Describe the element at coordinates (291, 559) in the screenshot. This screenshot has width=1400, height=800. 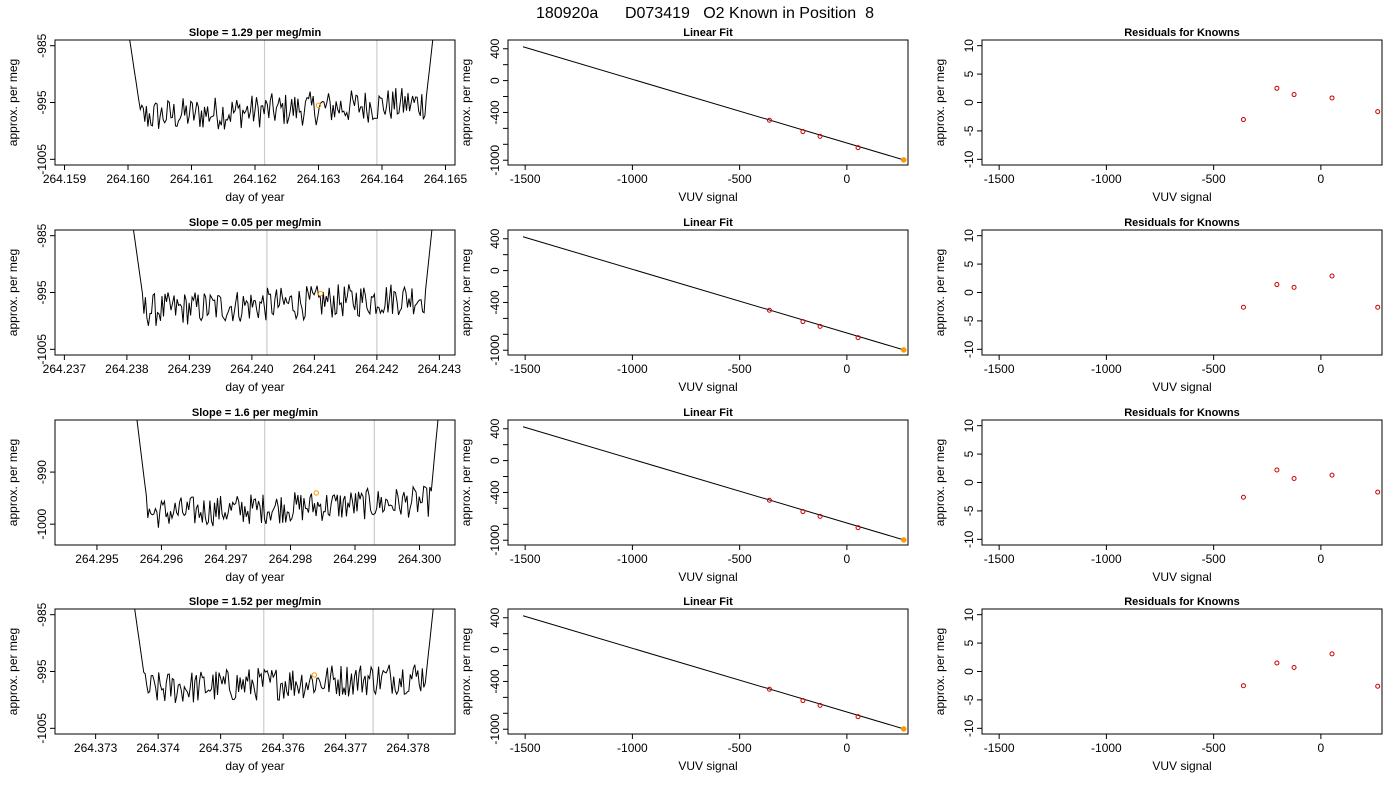
I see `x-tick-label: 264.298` at that location.